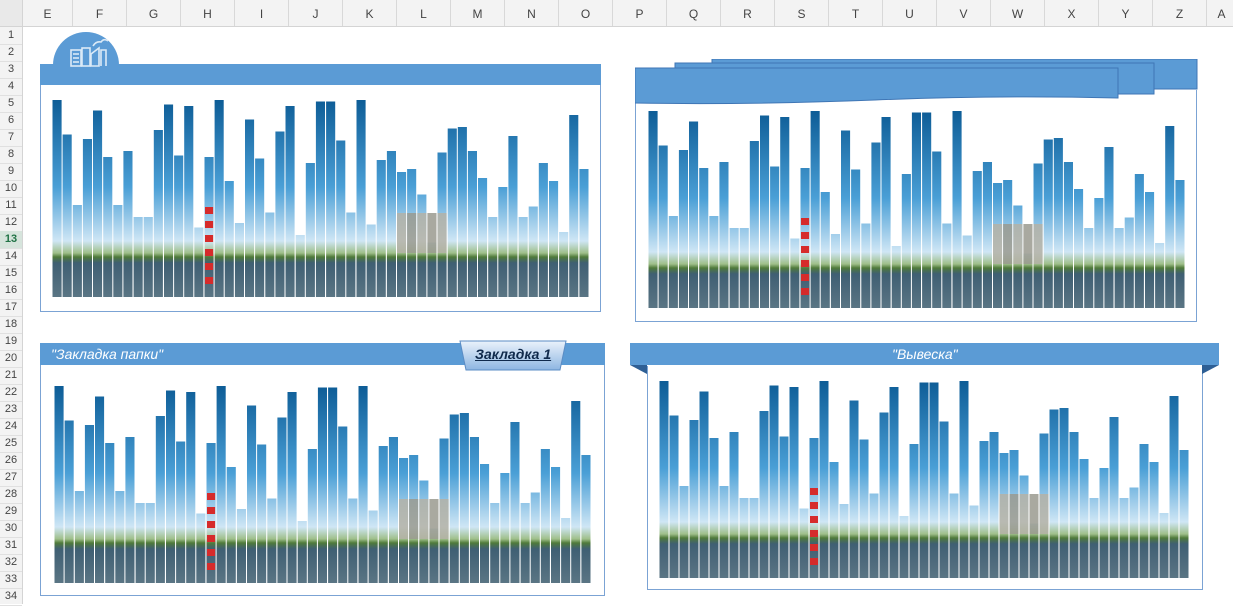 The height and width of the screenshot is (606, 1233). I want to click on column-header-n: N, so click(532, 13).